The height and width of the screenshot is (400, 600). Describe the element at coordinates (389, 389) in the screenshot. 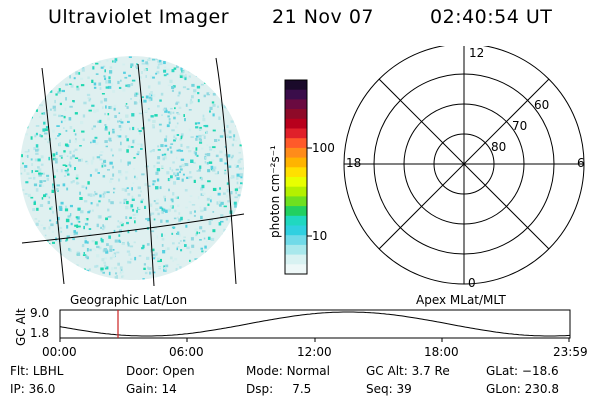

I see `status-seq: Seq: 39` at that location.